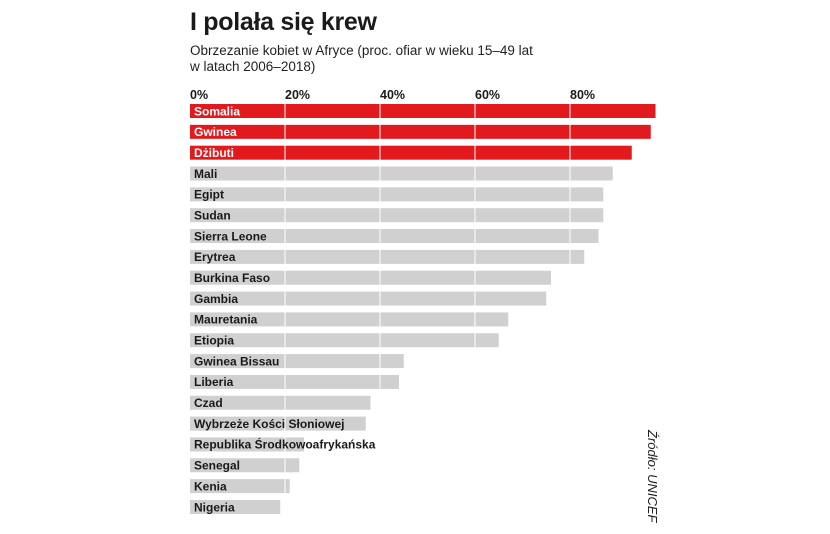 This screenshot has width=830, height=534. Describe the element at coordinates (253, 66) in the screenshot. I see `subtitle-line-2: w latach 2006–2018)` at that location.